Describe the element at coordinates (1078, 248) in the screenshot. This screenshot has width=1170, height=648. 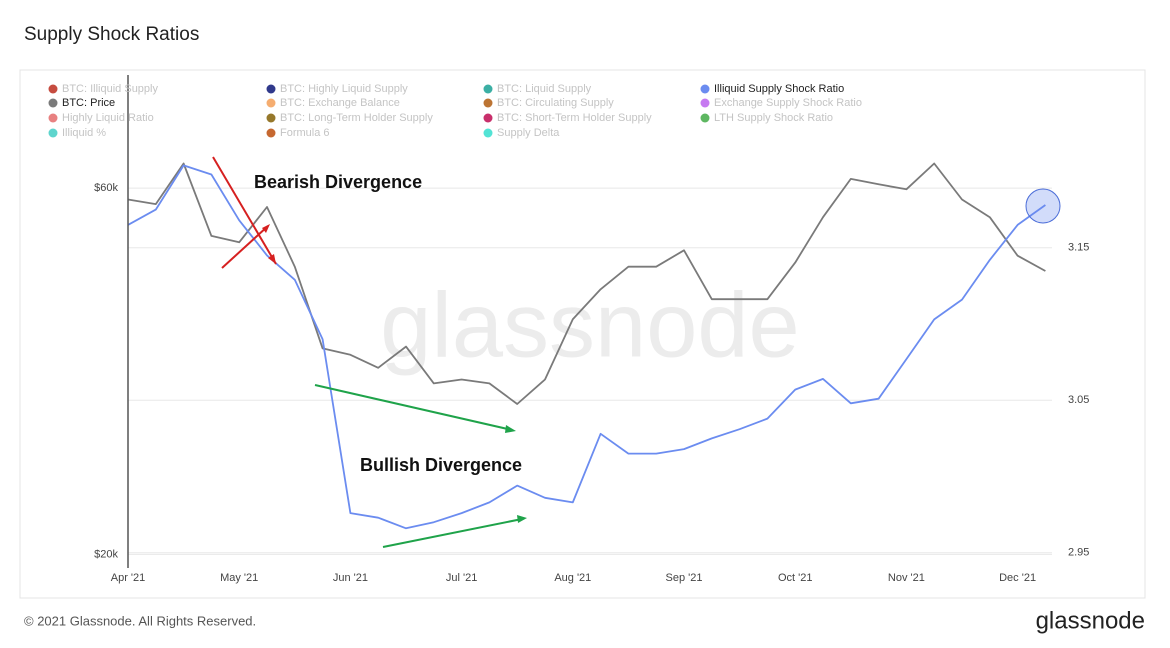
I see `y2-tick-label: 3.15` at that location.